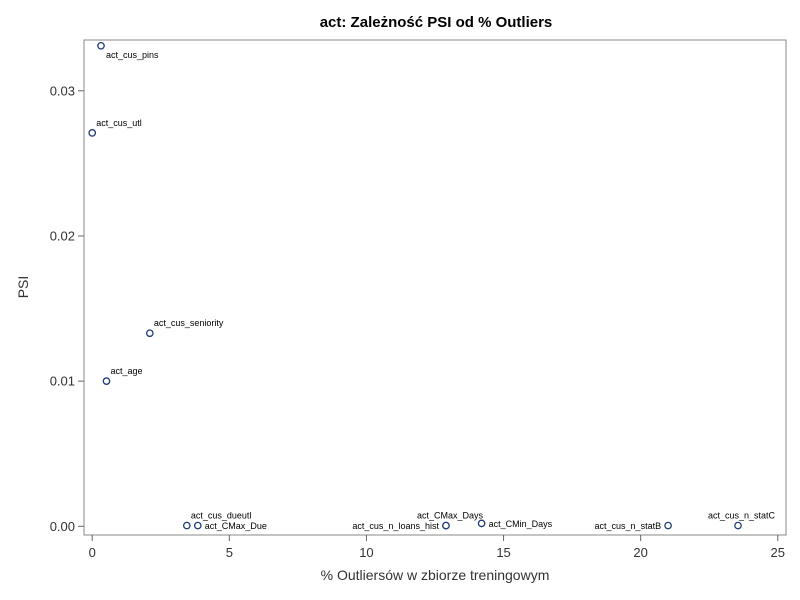  What do you see at coordinates (132, 55) in the screenshot?
I see `point-label: act_cus_pins` at bounding box center [132, 55].